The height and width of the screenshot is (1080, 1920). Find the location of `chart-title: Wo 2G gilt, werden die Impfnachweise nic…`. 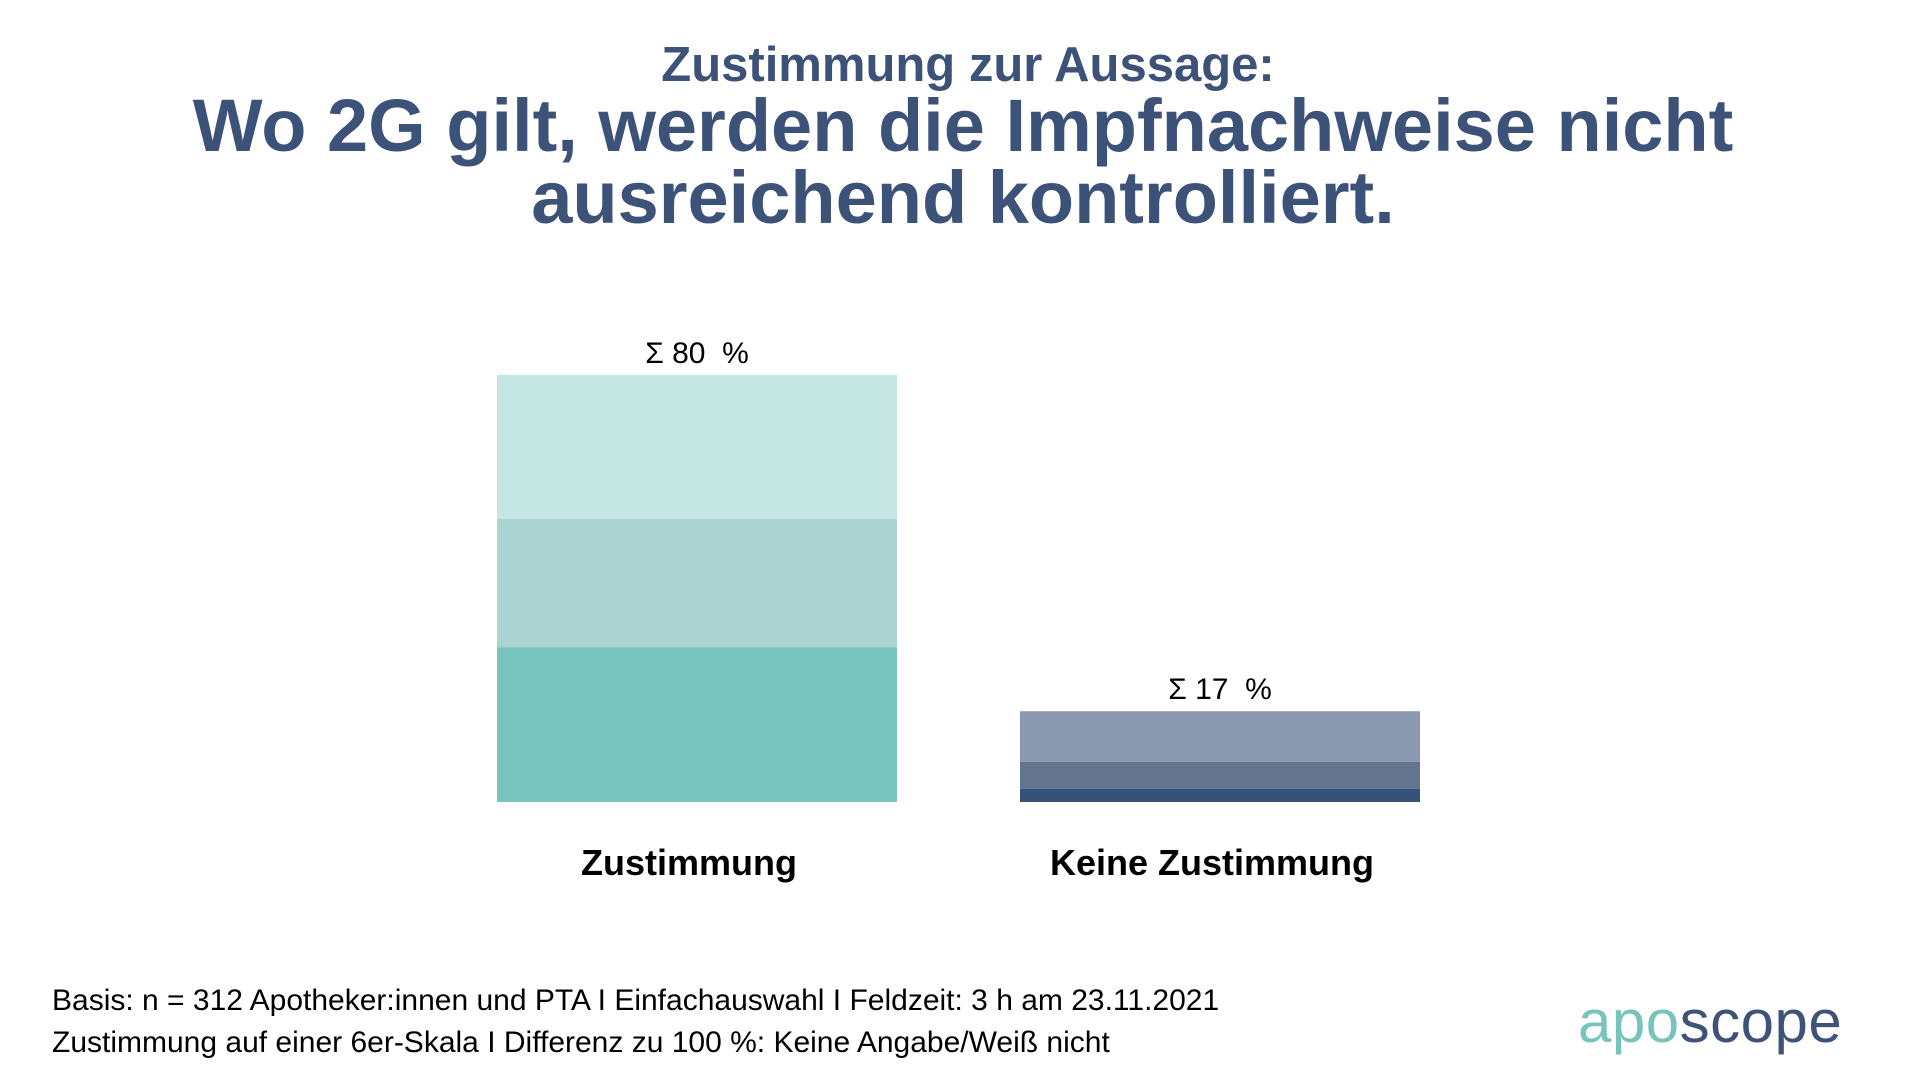

chart-title: Wo 2G gilt, werden die Impfnachweise nic… is located at coordinates (960, 161).